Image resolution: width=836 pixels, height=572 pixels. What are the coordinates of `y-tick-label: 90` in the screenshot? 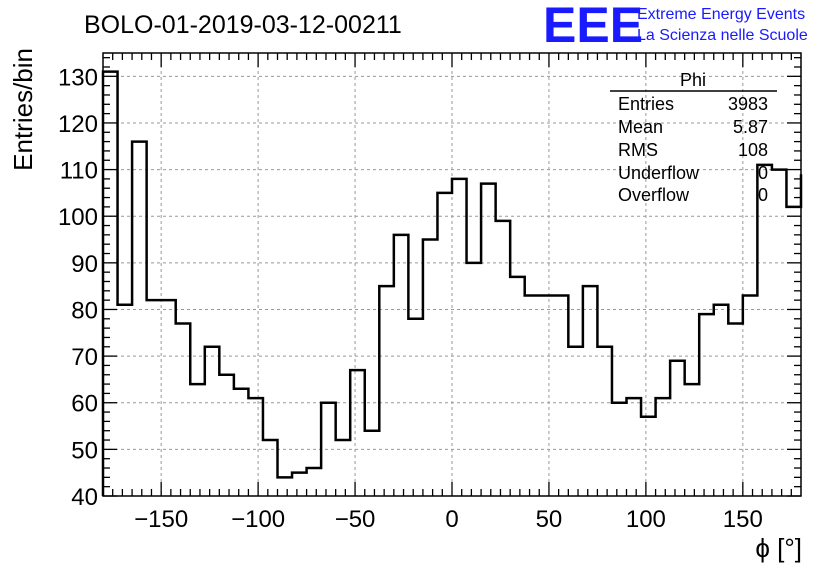 It's located at (84, 264).